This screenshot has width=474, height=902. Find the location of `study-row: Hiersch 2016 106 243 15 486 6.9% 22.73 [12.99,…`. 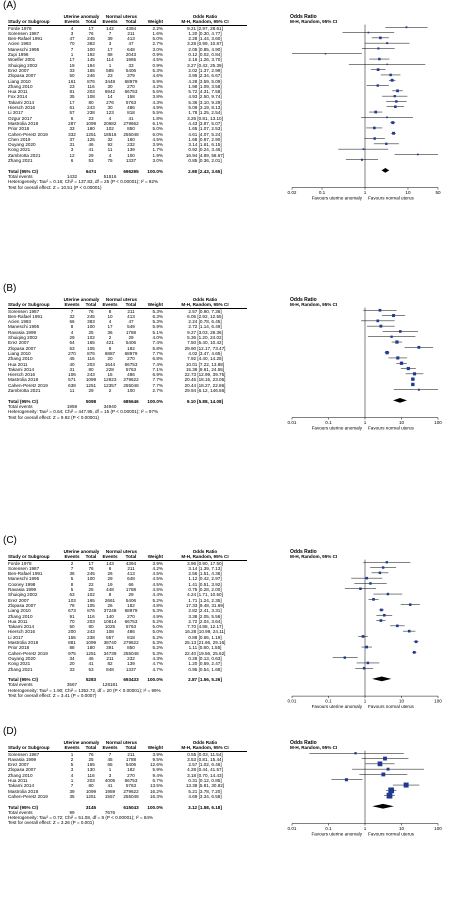

study-row: Hiersch 2016 106 243 15 486 6.9% 22.73 [12.99,… is located at coordinates (127, 374).